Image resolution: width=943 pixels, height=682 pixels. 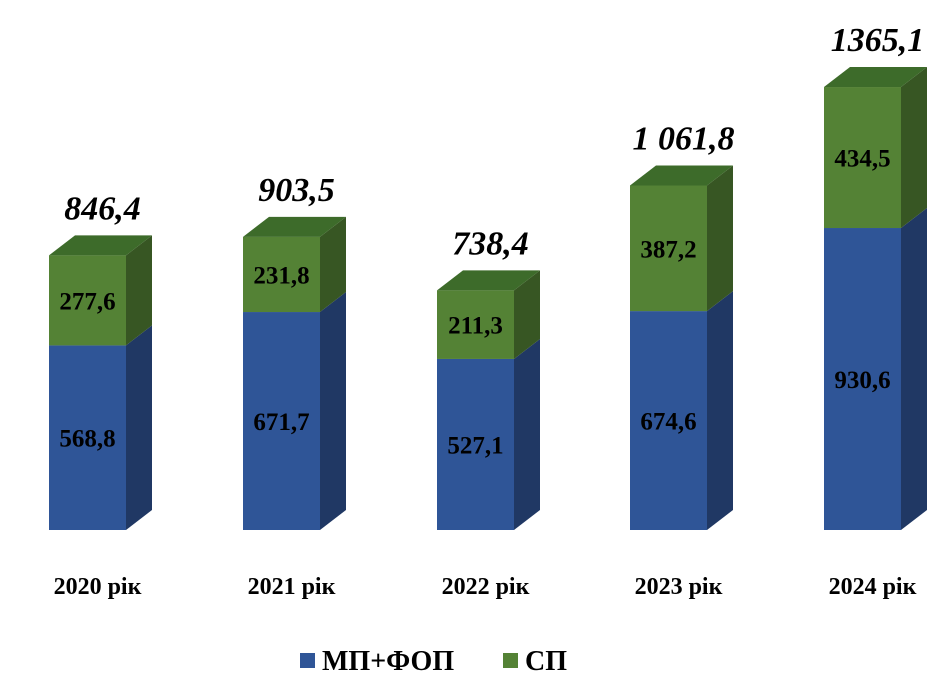 I want to click on category-label: 2022 рік, so click(x=486, y=587).